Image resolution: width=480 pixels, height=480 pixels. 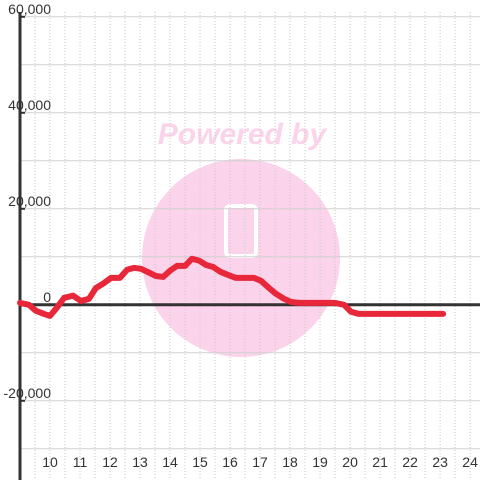 I want to click on watermark-text: Powered by, so click(x=243, y=134).